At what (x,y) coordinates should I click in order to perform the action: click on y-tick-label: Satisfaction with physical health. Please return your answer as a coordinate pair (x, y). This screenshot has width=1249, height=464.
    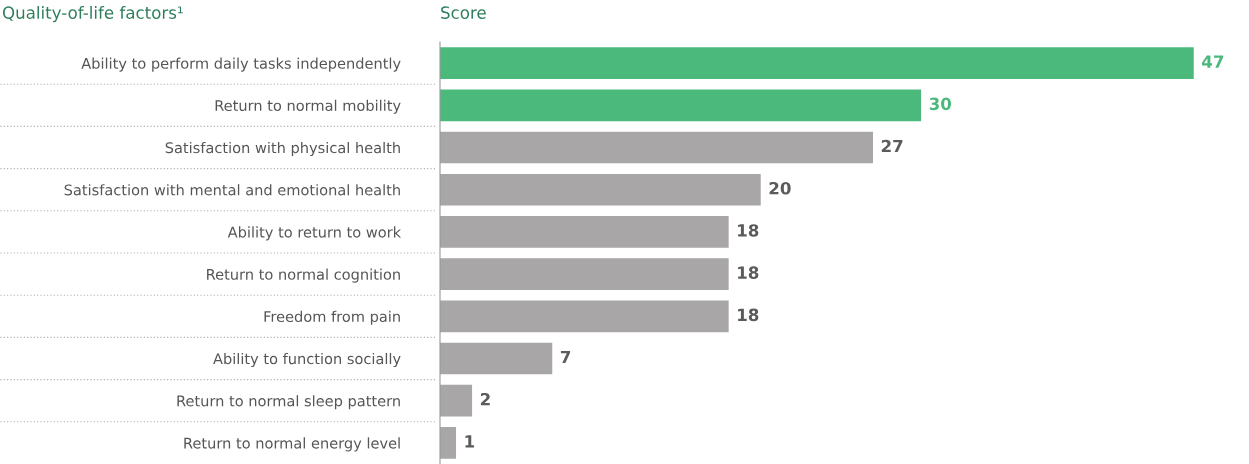
    Looking at the image, I should click on (282, 149).